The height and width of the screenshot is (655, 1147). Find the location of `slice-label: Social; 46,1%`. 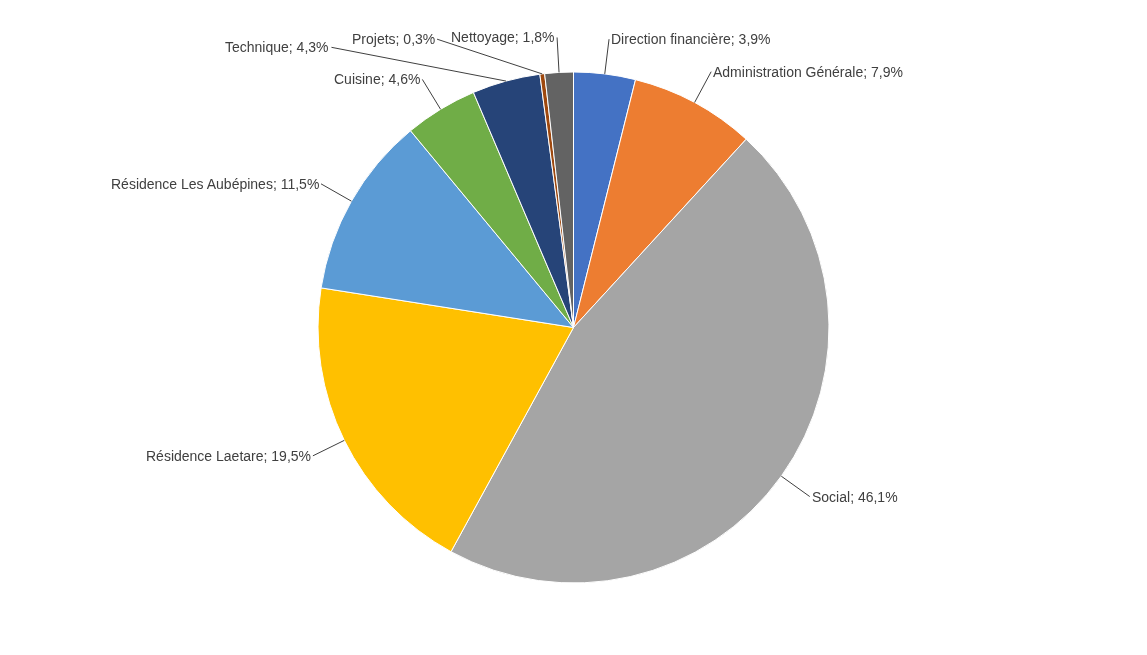

slice-label: Social; 46,1% is located at coordinates (855, 497).